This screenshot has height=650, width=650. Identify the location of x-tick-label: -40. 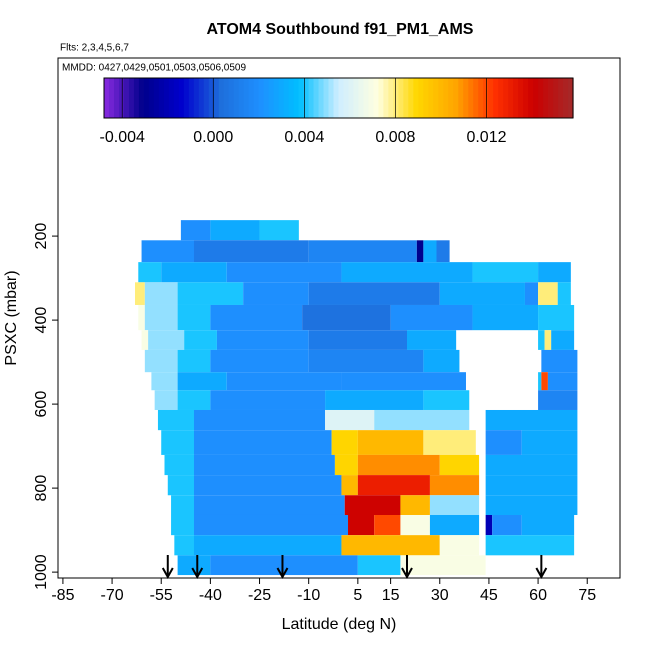
(210, 595).